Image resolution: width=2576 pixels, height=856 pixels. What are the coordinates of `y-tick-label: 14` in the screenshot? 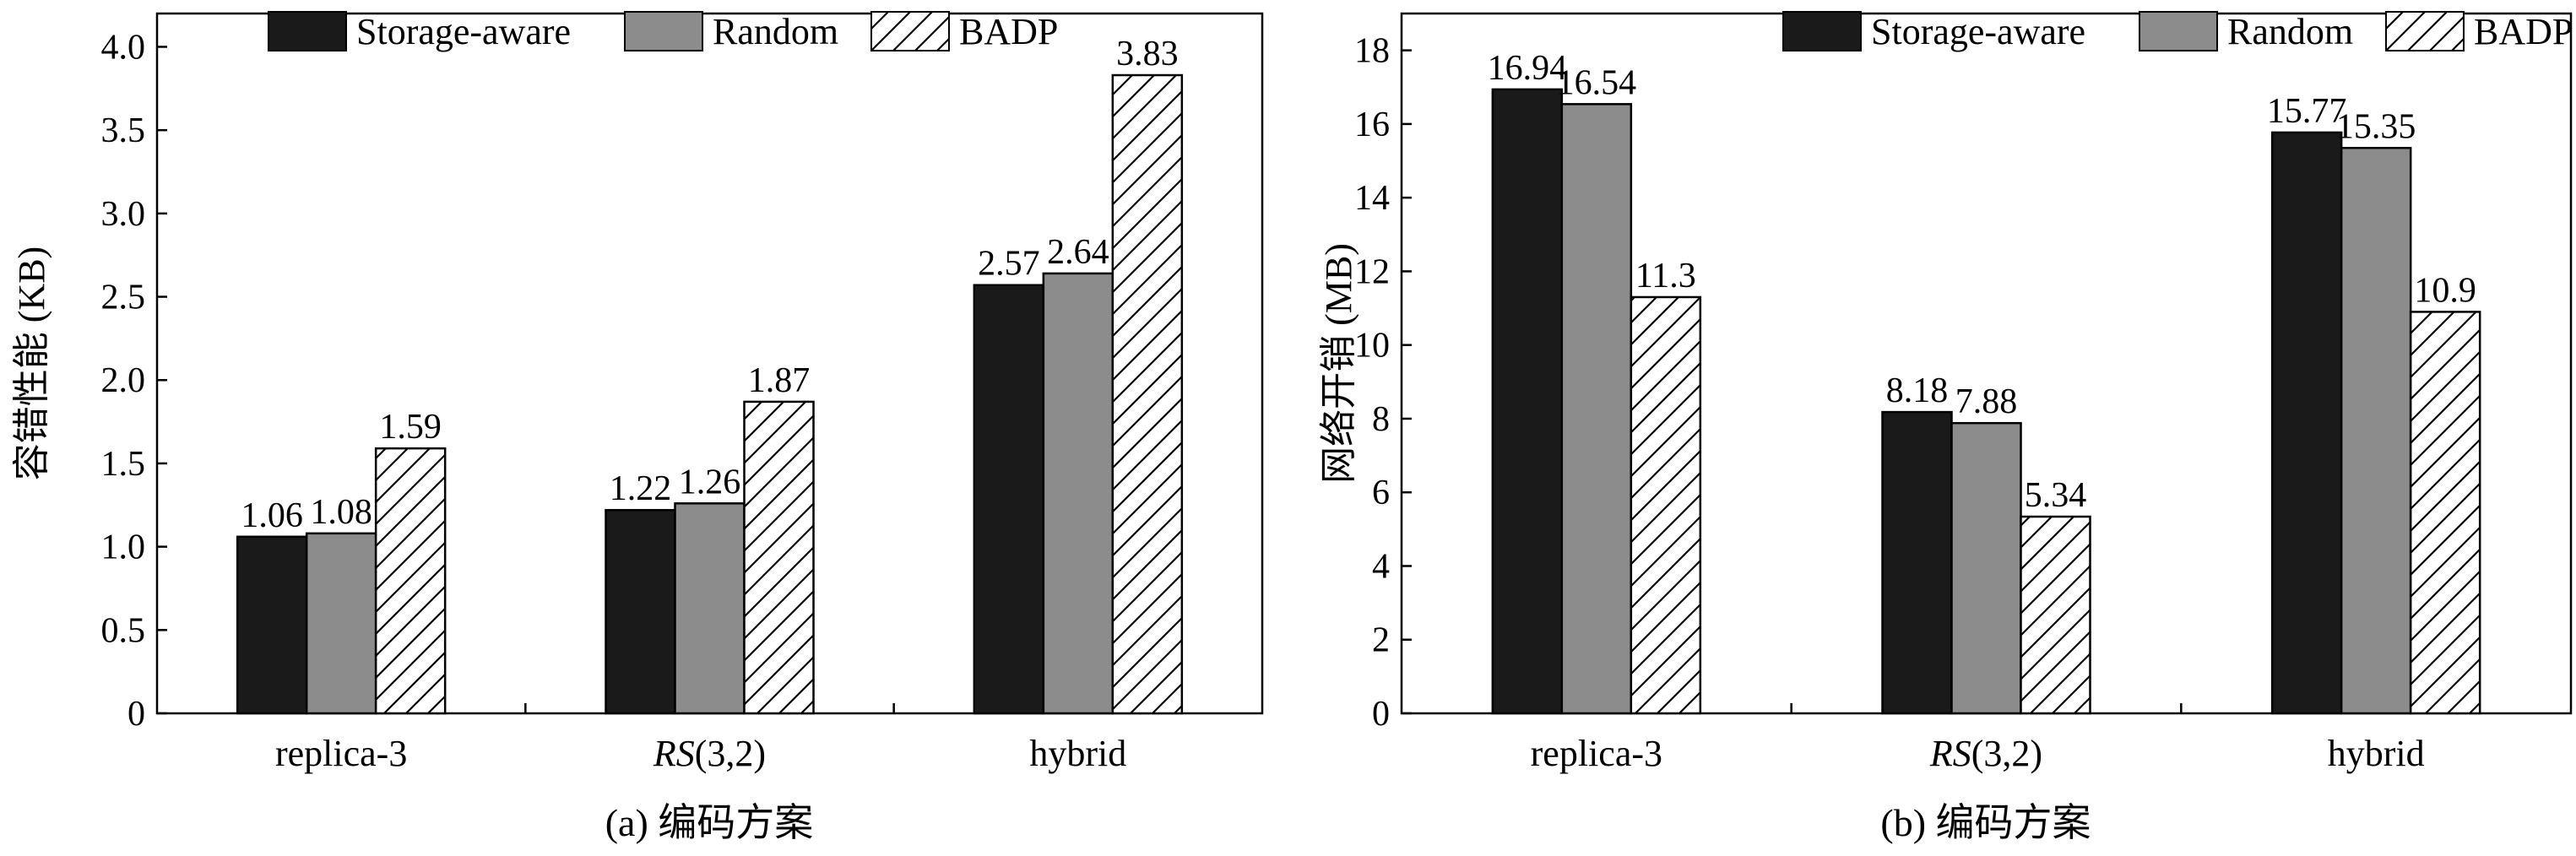 It's located at (1372, 198).